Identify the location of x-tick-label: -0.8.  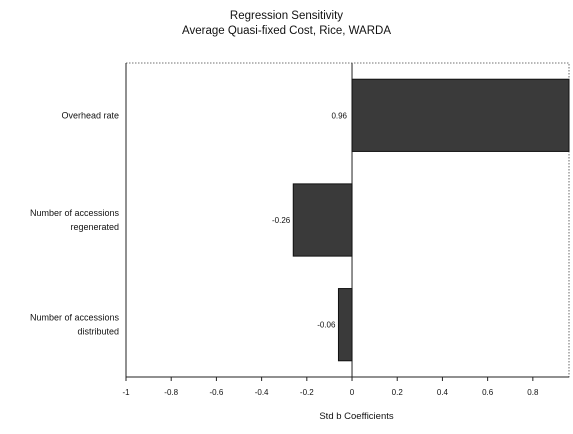
(171, 392).